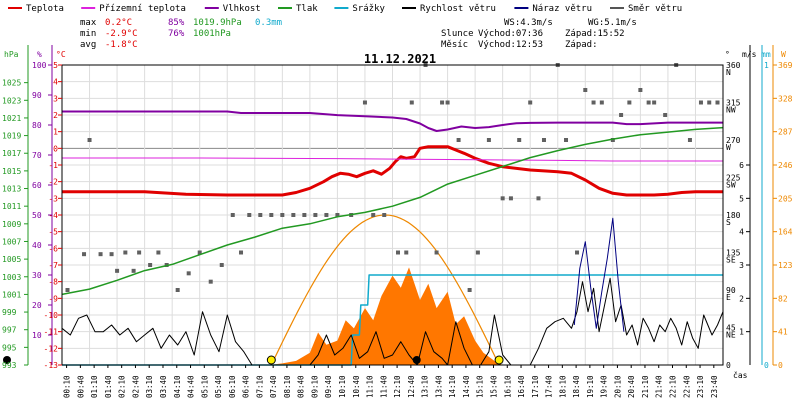 The height and width of the screenshot is (404, 800). Describe the element at coordinates (785, 65) in the screenshot. I see `solar-tick-label-9: 369` at that location.